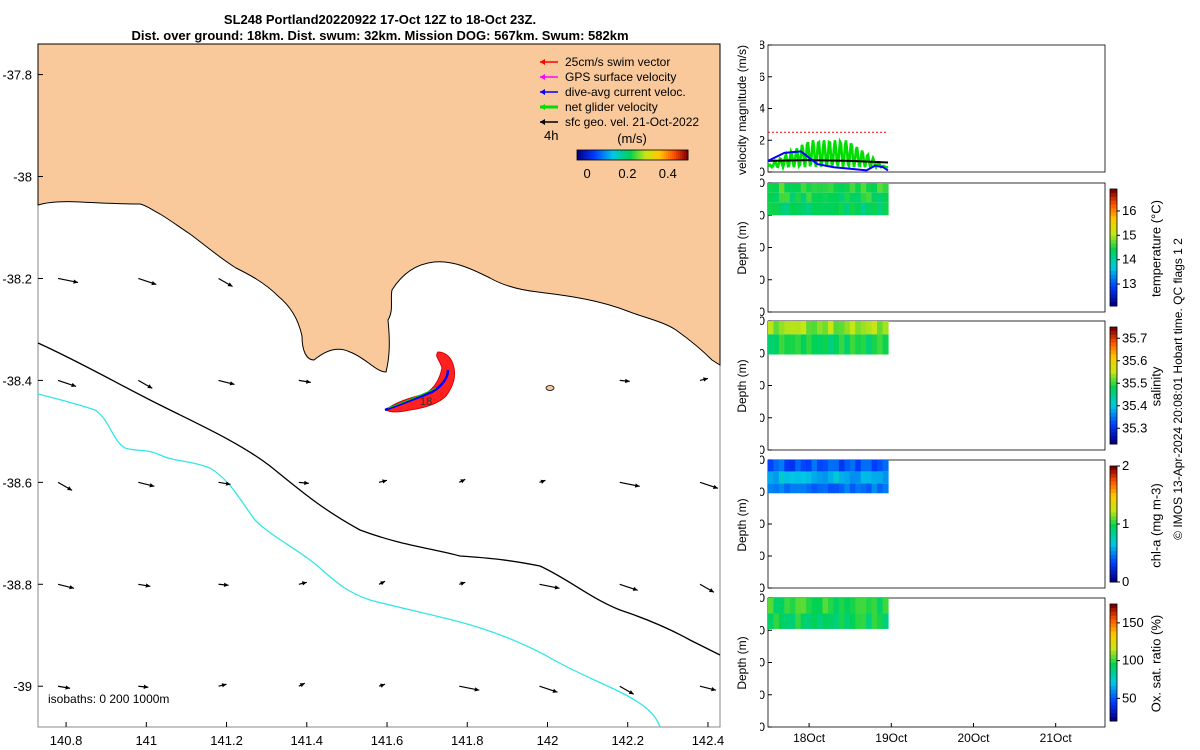 The image size is (1200, 750). What do you see at coordinates (762, 183) in the screenshot?
I see `profile-ytick-label: 0` at bounding box center [762, 183].